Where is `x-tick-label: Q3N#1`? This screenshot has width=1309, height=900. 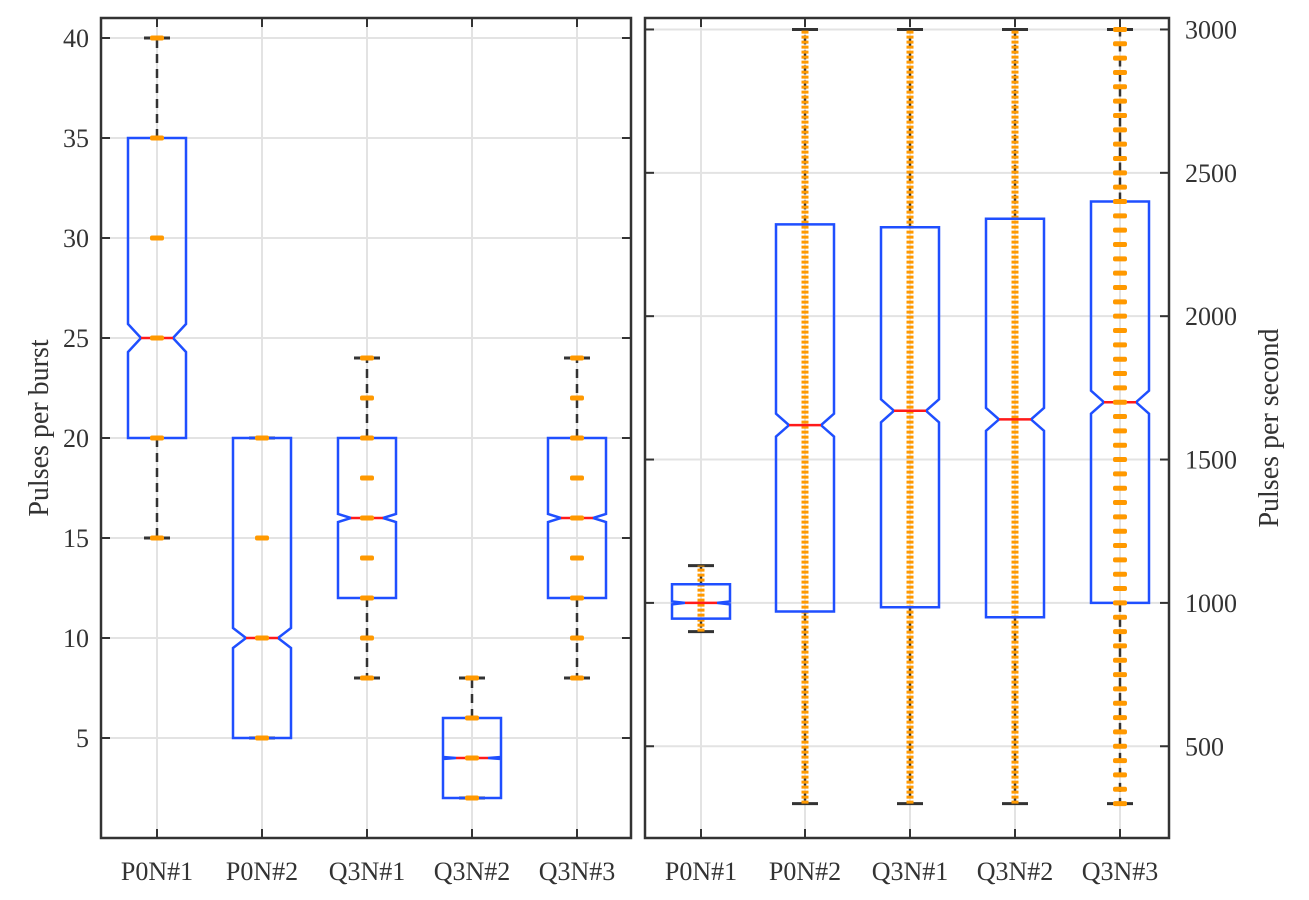 x-tick-label: Q3N#1 is located at coordinates (367, 871).